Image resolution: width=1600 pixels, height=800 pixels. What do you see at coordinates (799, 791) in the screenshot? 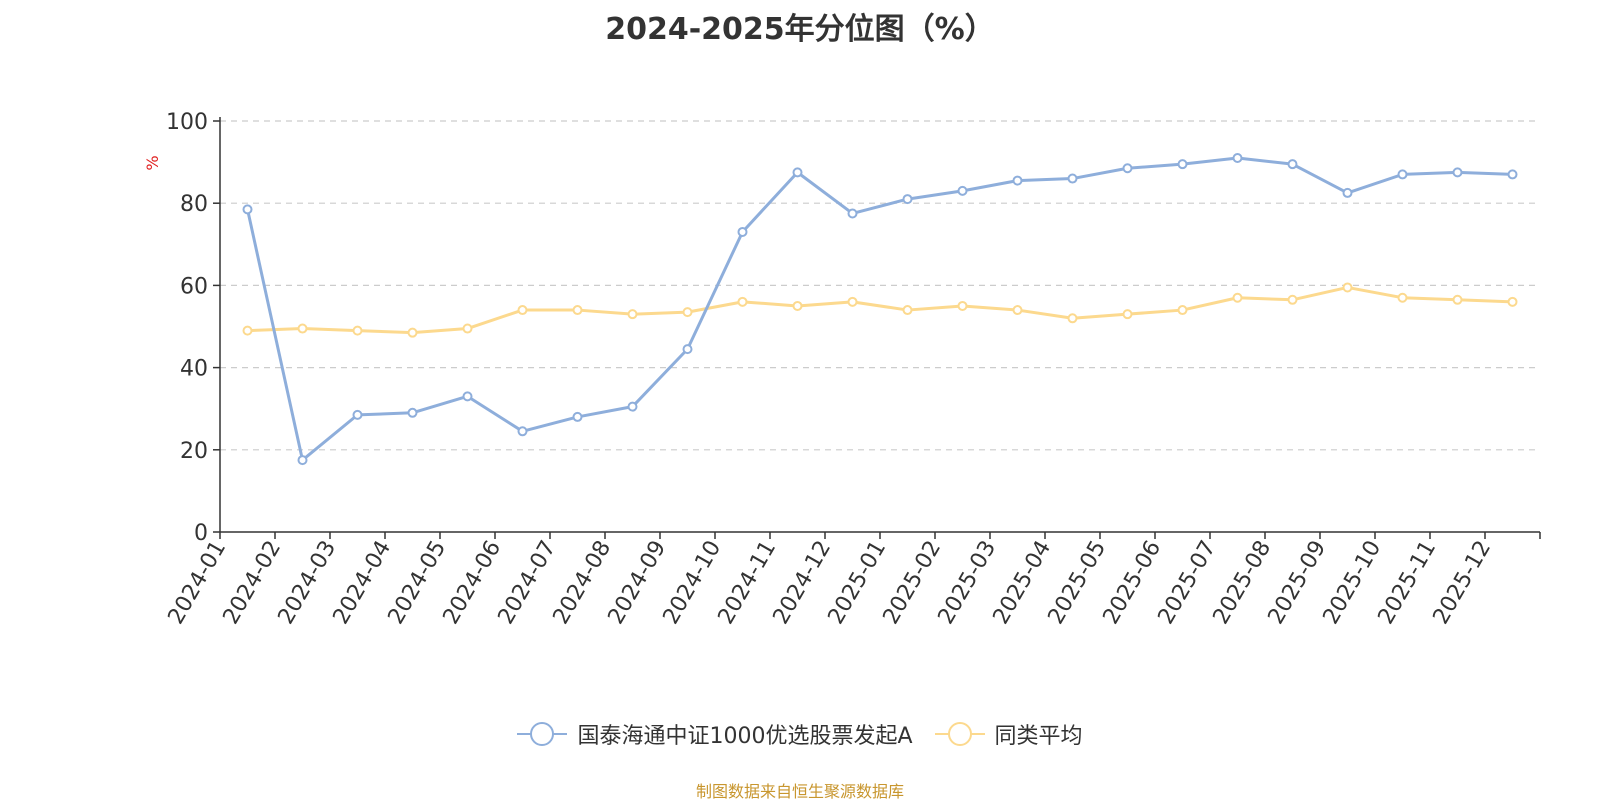
I see `data-source-note: 制图数据来自恒生聚源数据库` at bounding box center [799, 791].